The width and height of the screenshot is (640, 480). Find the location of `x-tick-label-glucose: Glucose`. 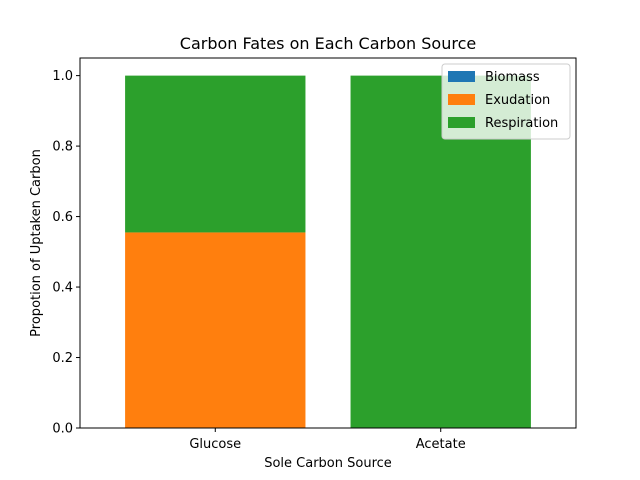

x-tick-label-glucose: Glucose is located at coordinates (215, 444).